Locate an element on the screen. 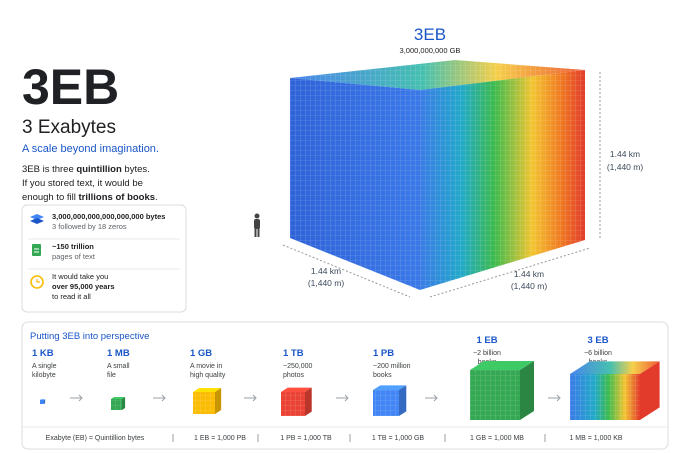 The image size is (680, 453). conversion: Exabyte (EB) = Quintillion bytes is located at coordinates (95, 438).